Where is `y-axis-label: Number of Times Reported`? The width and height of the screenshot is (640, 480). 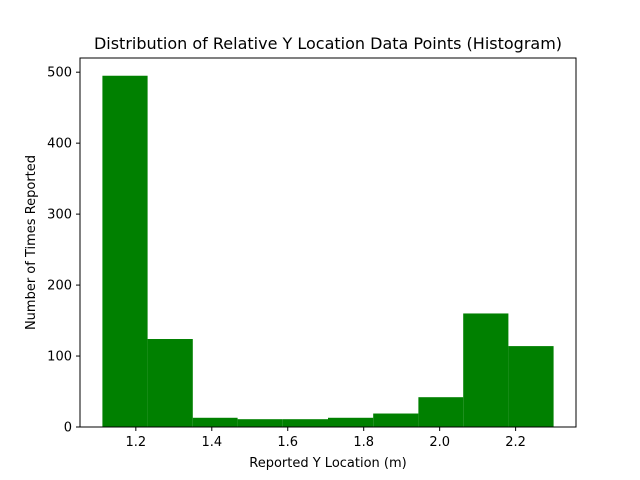
y-axis-label: Number of Times Reported is located at coordinates (31, 242).